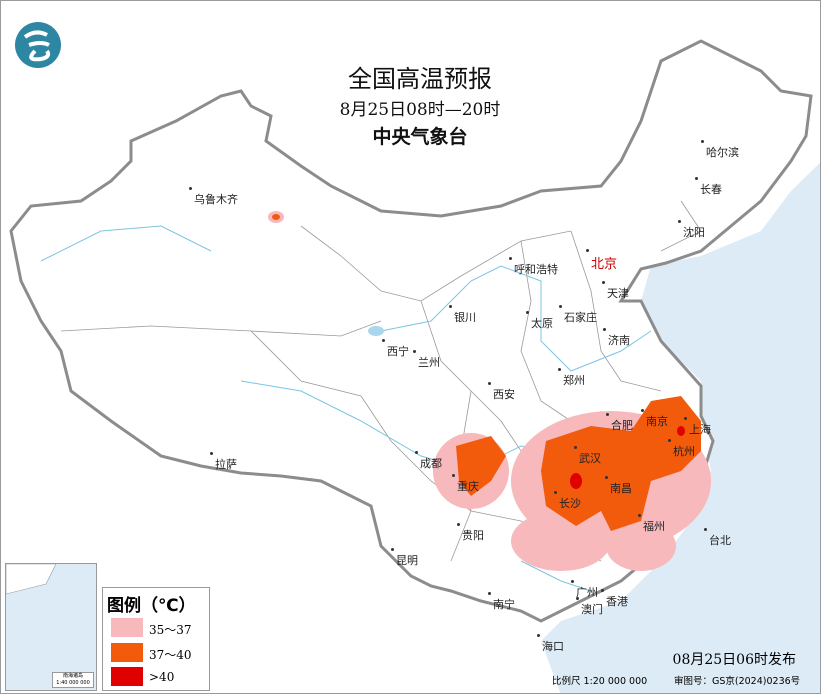 This screenshot has width=821, height=694. What do you see at coordinates (213, 196) in the screenshot?
I see `city-label: 乌鲁木齐` at bounding box center [213, 196].